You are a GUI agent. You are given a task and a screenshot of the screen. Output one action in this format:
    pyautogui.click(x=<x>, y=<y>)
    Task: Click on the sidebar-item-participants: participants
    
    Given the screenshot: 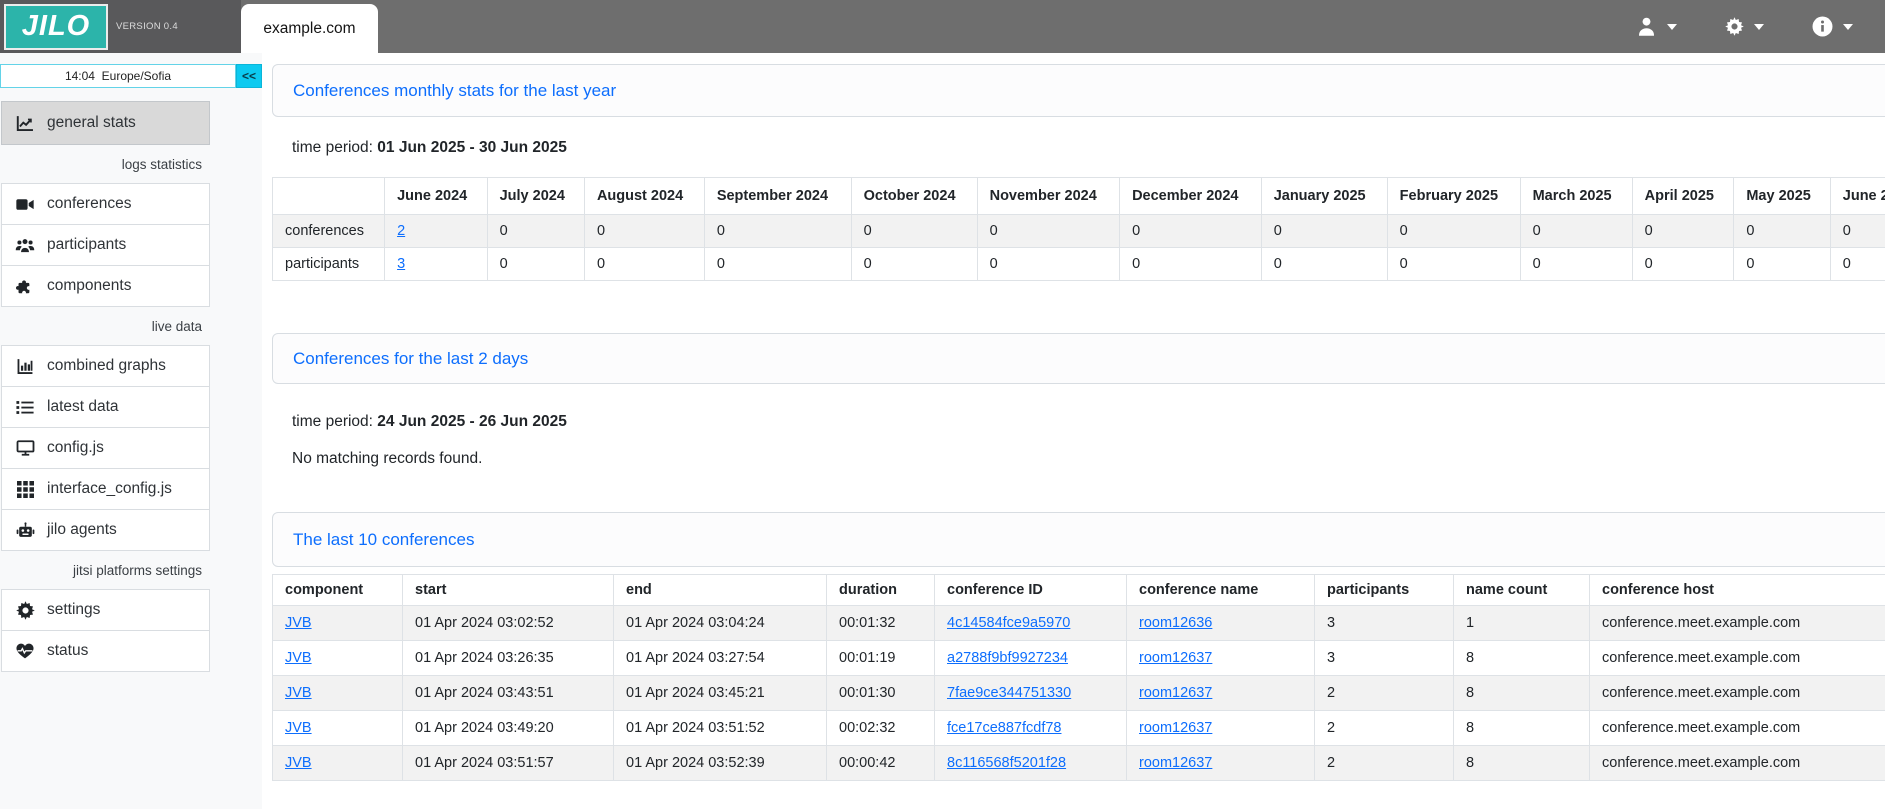 What is the action you would take?
    pyautogui.click(x=105, y=245)
    